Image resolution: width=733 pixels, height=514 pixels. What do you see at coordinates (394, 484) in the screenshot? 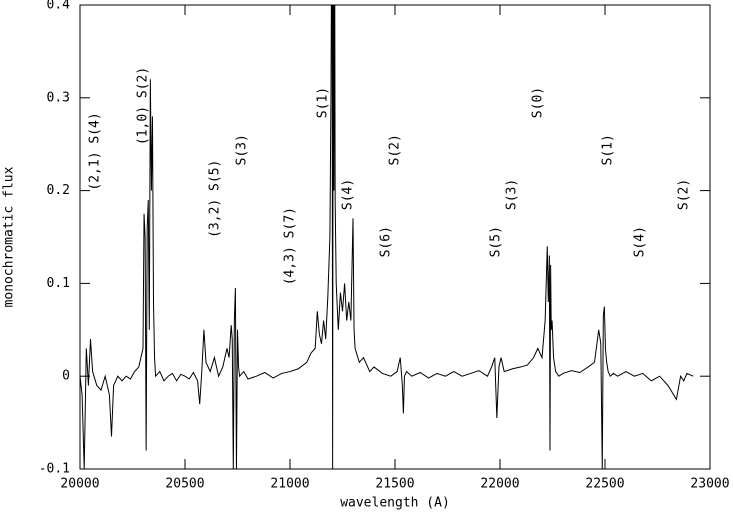
I see `x-tick-label: 21500` at bounding box center [394, 484].